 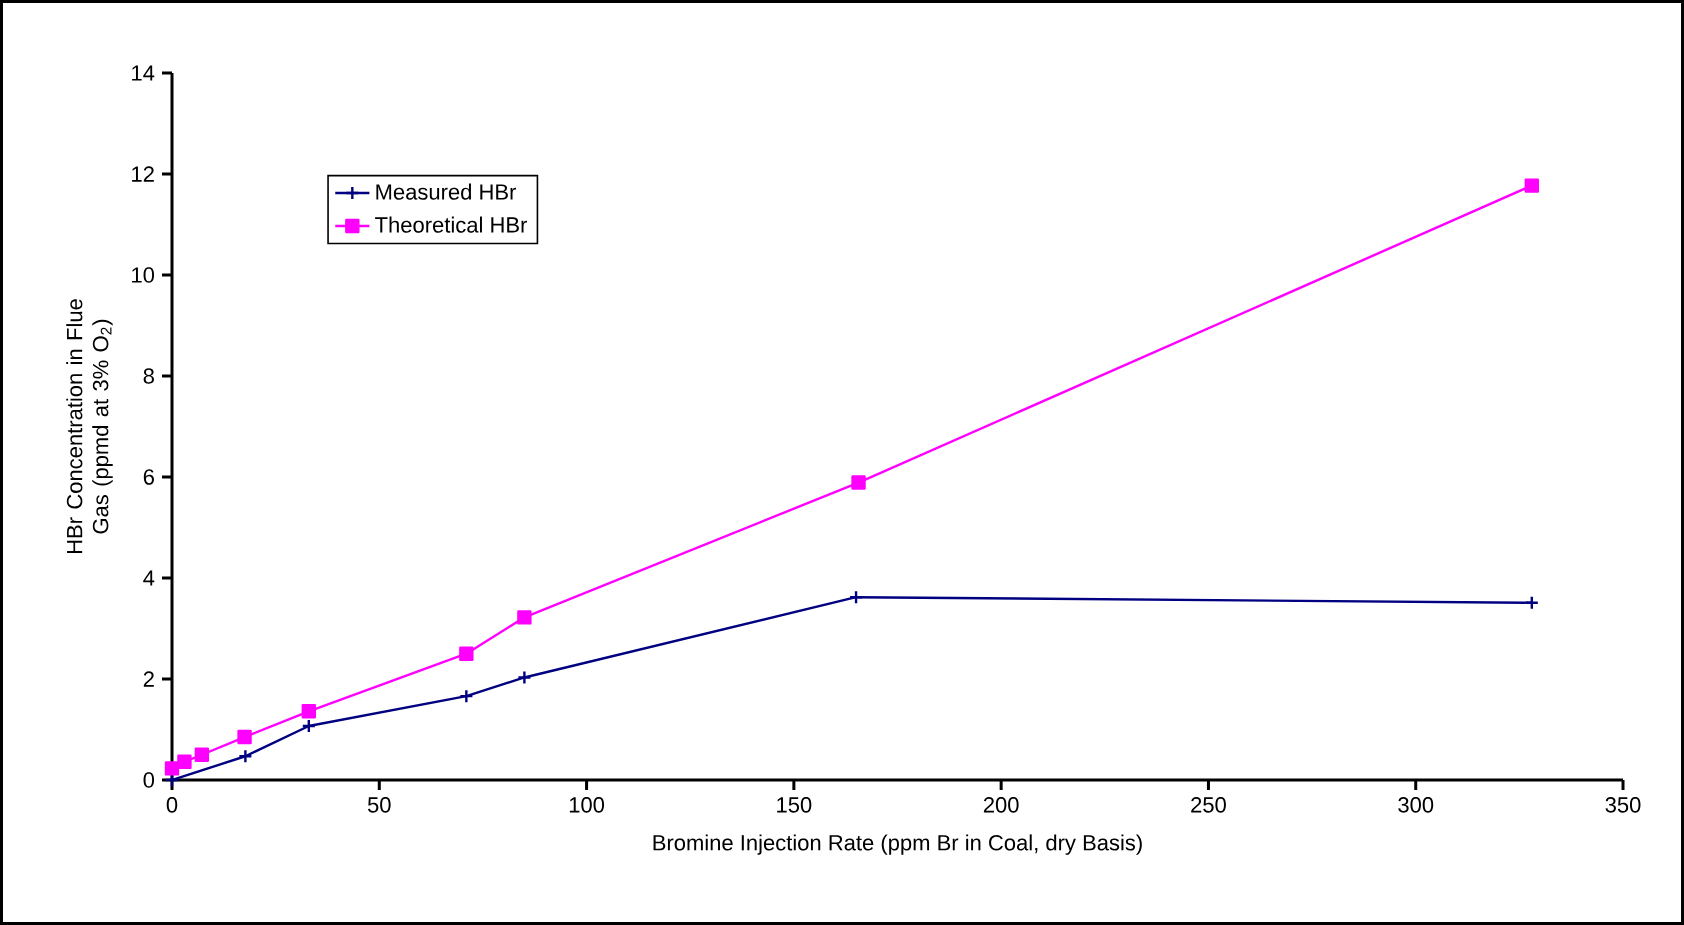 I want to click on x-axis-title: Bromine Injection Rate (ppm Br in Coal, dry Basis), so click(x=897, y=844).